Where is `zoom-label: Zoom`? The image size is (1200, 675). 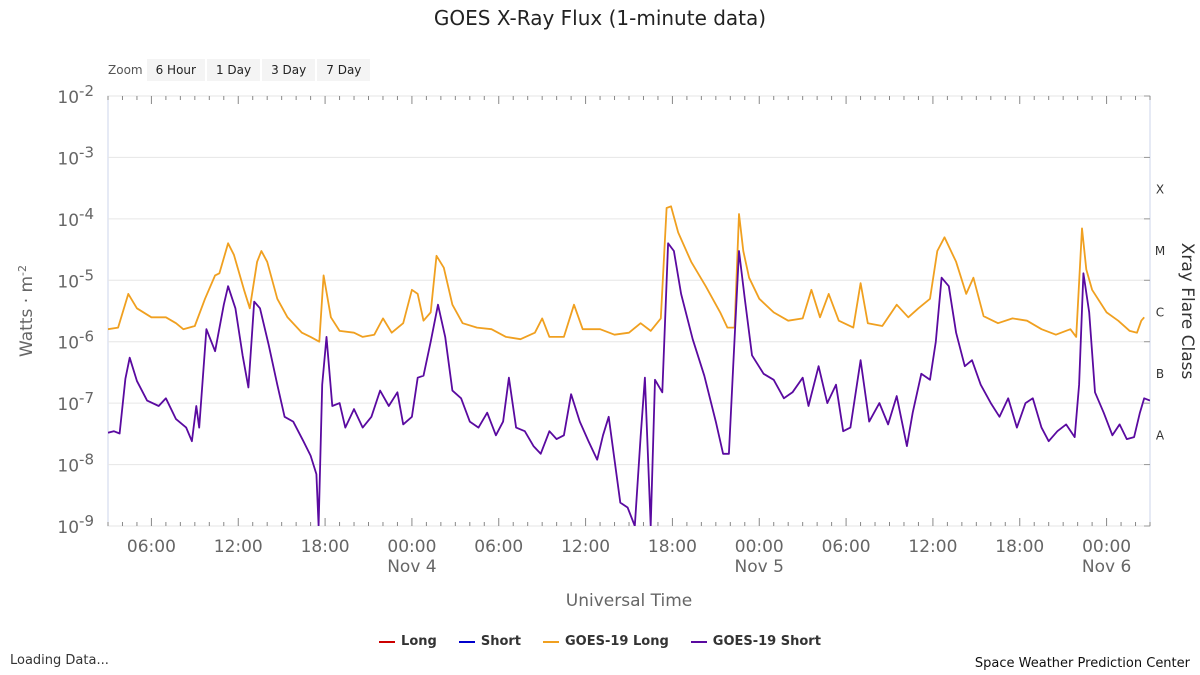
zoom-label: Zoom is located at coordinates (125, 70).